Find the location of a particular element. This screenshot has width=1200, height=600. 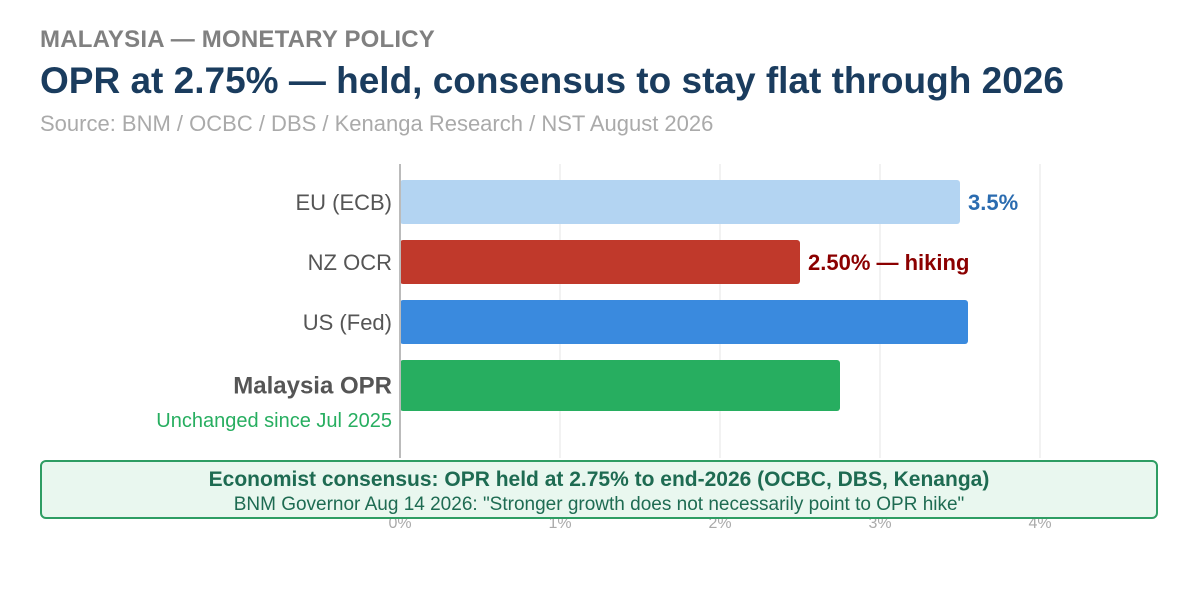

x-tick-label: 2% is located at coordinates (719, 523).